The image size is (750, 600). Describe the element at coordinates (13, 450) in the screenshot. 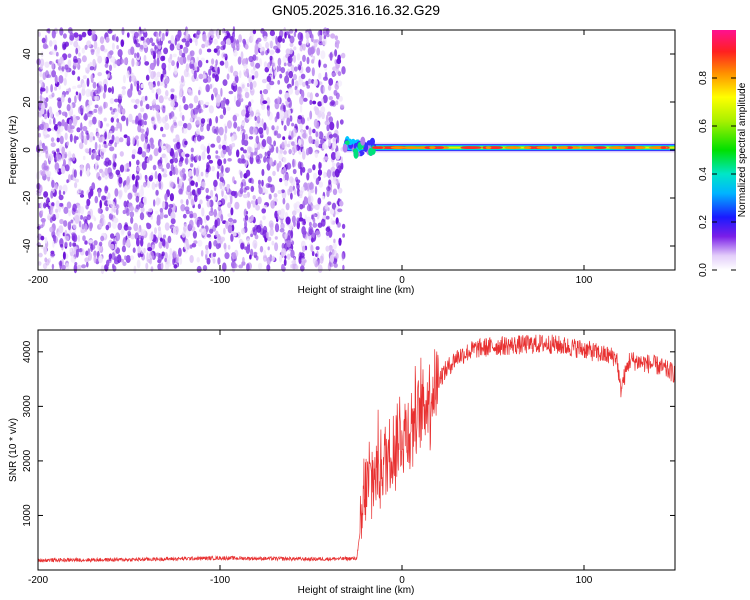

I see `snr-y-label: SNR (10 * v/v)` at that location.